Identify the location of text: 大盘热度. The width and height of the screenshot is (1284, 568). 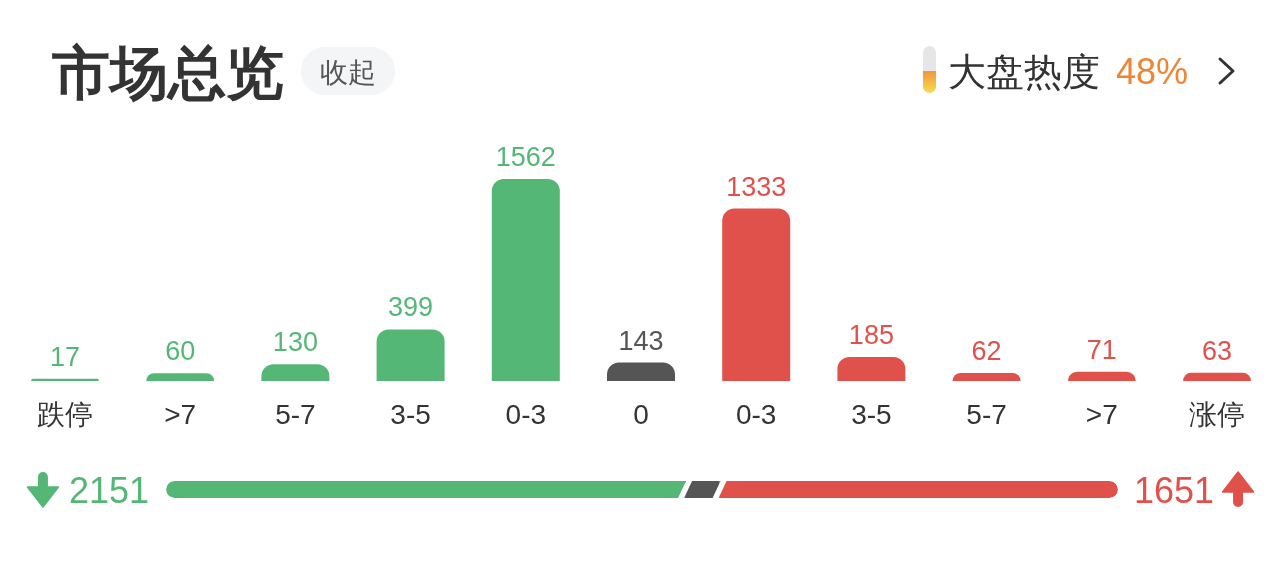
(1024, 72).